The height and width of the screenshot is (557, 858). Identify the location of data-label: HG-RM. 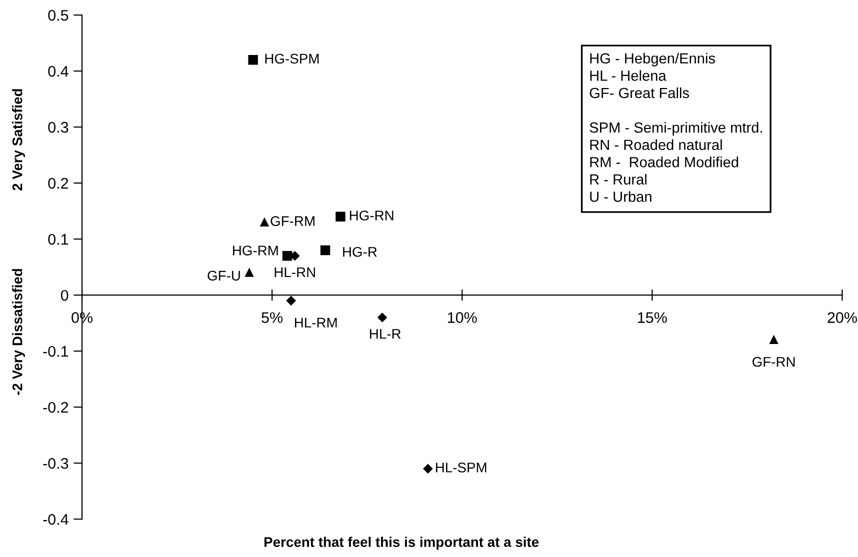
(255, 251).